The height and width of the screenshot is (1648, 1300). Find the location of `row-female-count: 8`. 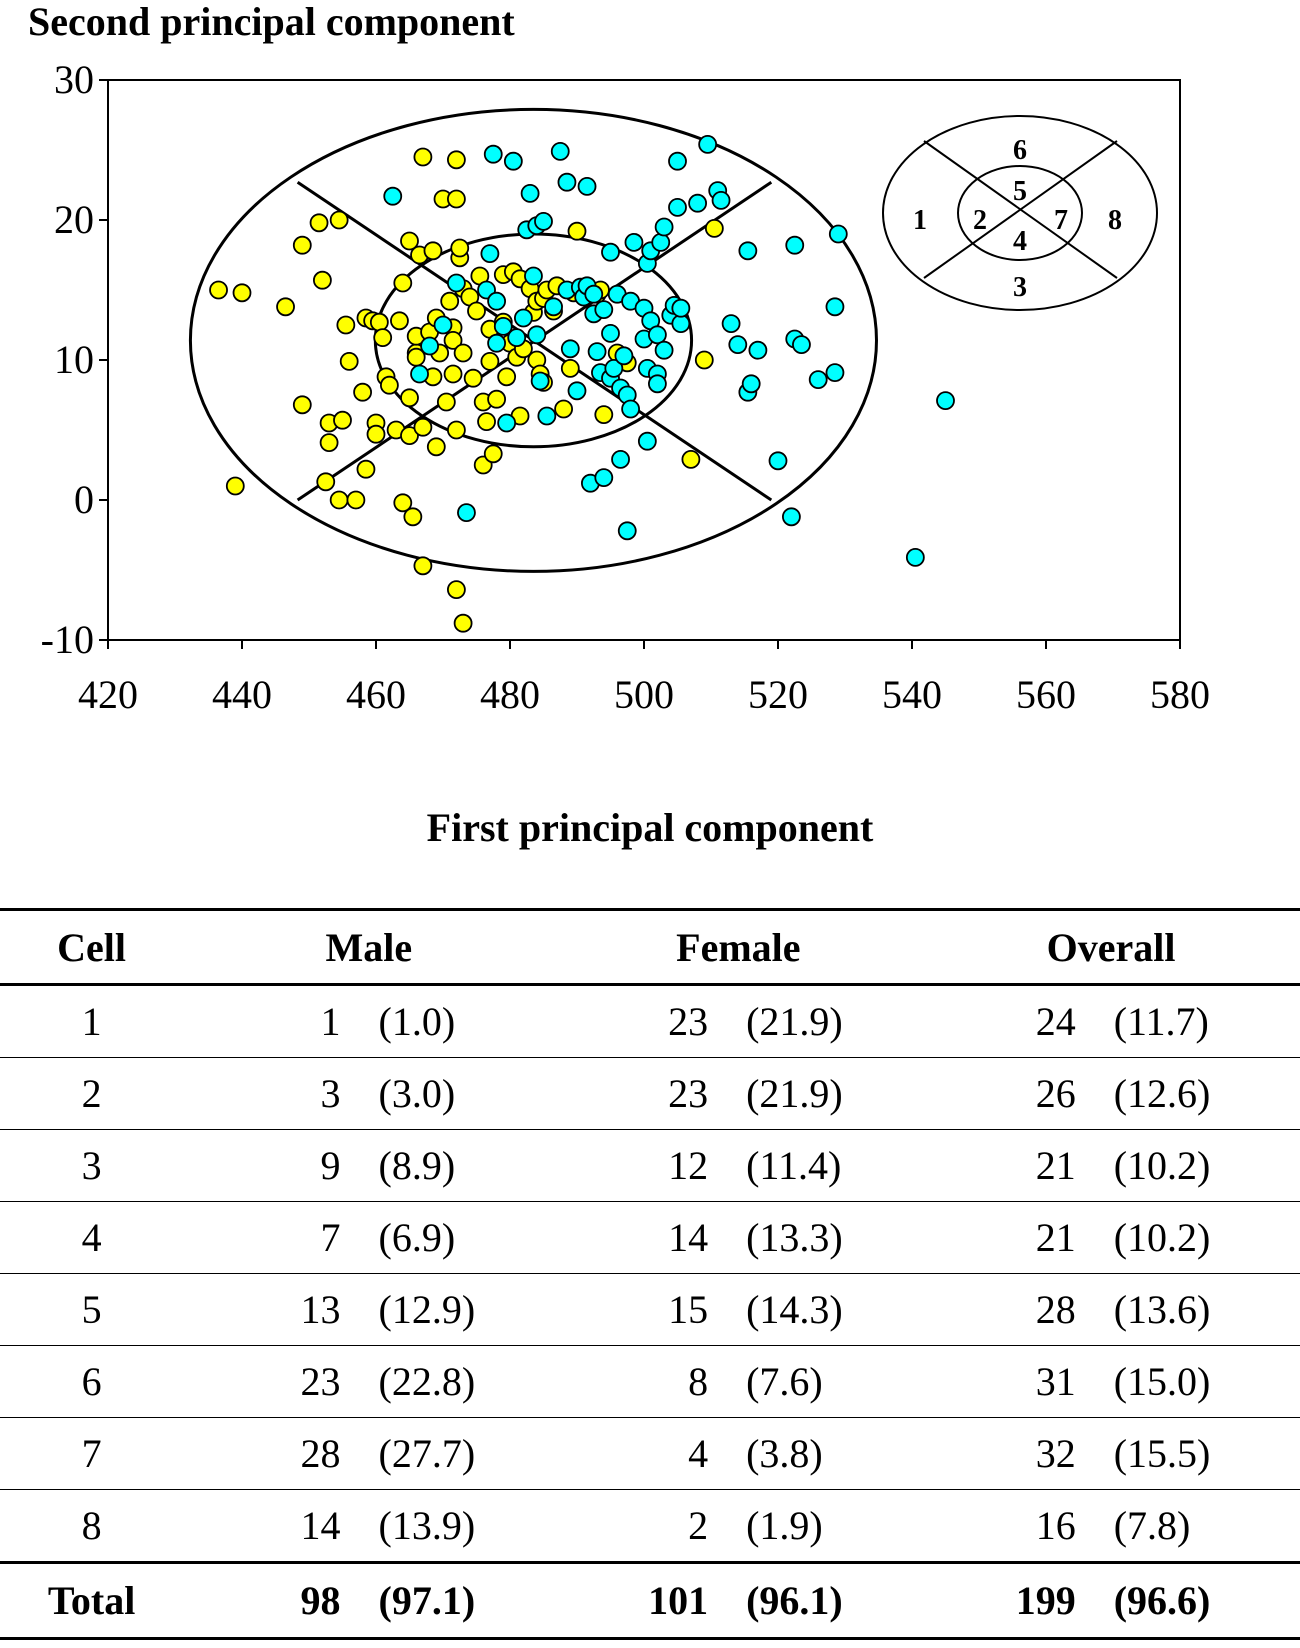

row-female-count: 8 is located at coordinates (631, 1381).